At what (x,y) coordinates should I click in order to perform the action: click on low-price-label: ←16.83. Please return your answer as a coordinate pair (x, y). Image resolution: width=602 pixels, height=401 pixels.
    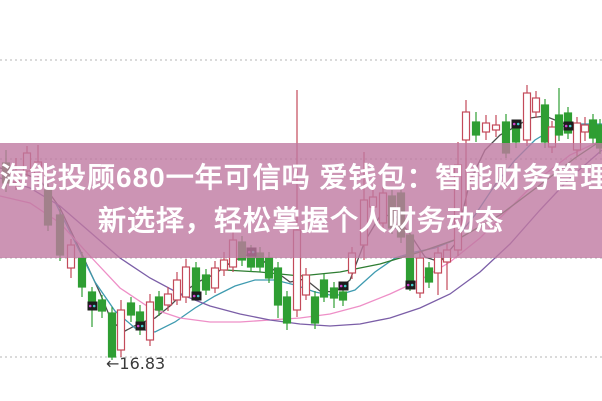
    Looking at the image, I should click on (135, 363).